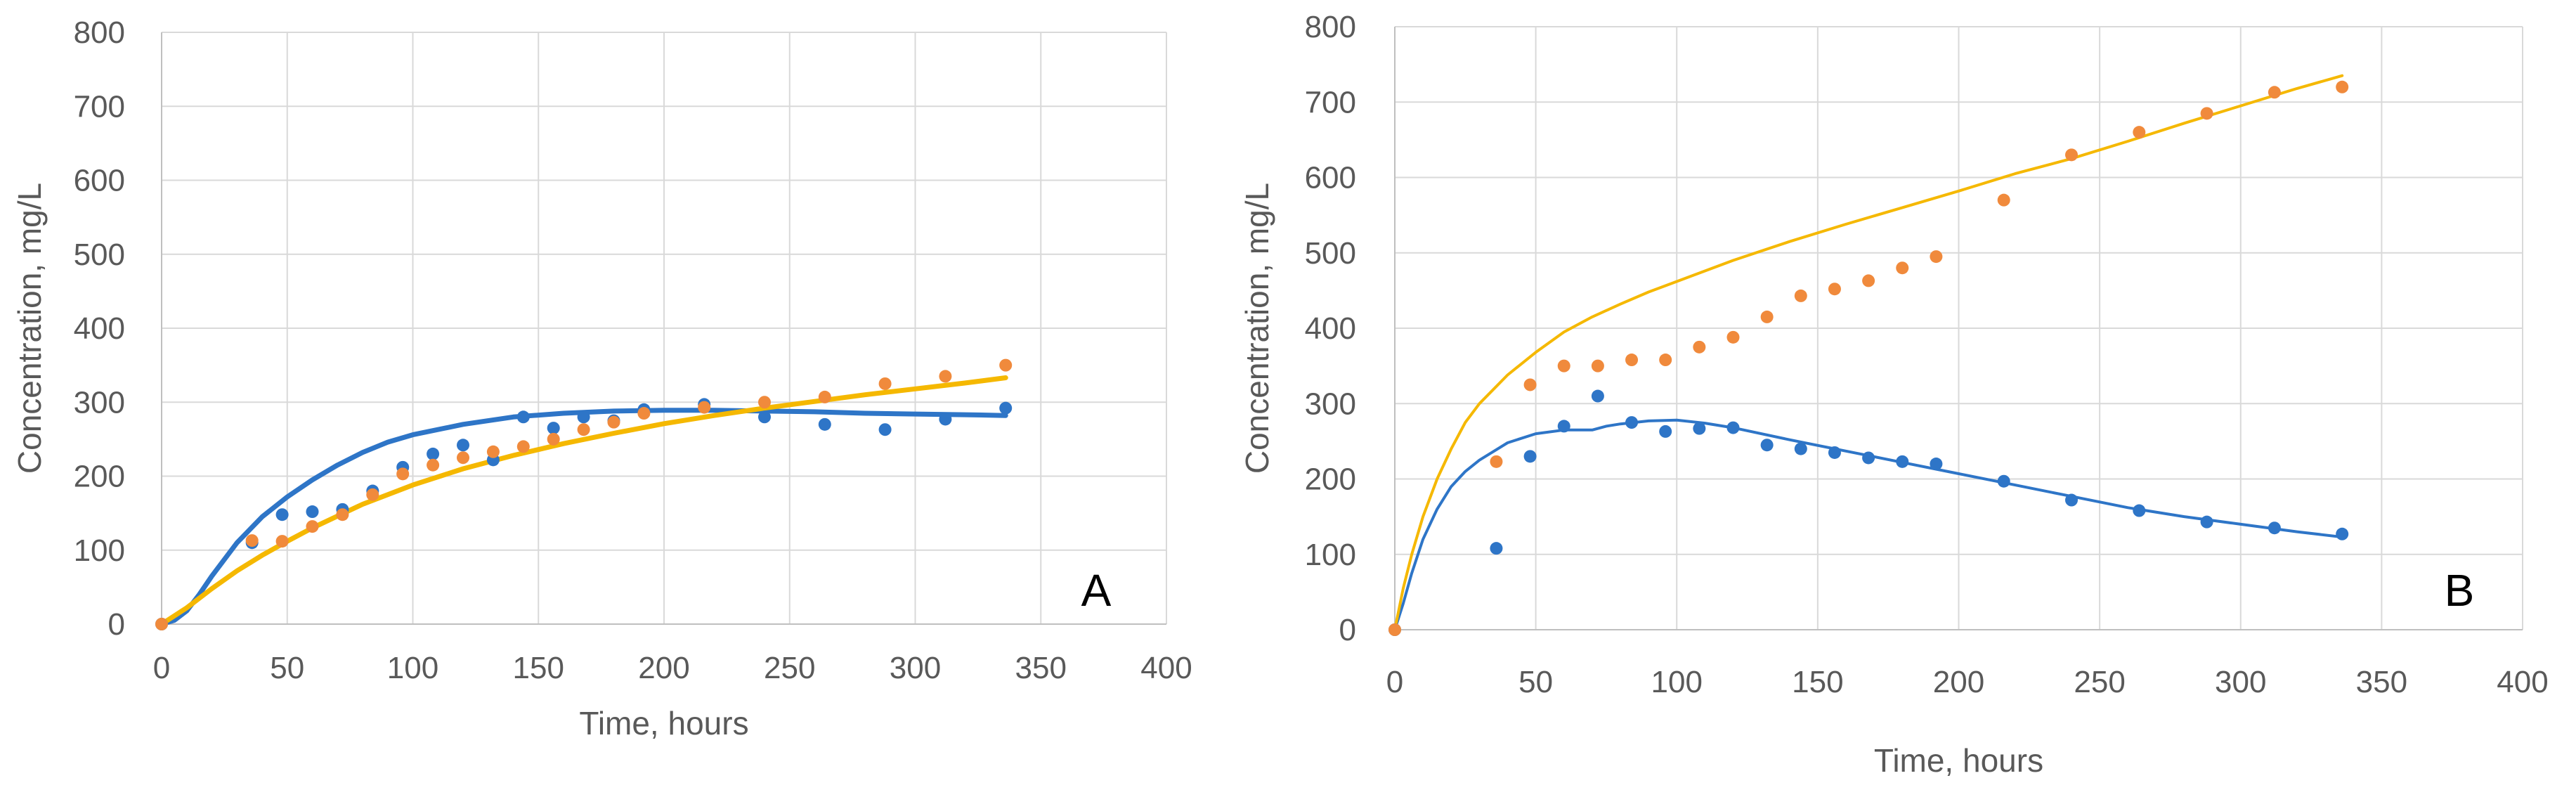  What do you see at coordinates (663, 723) in the screenshot?
I see `x-axis-title: Time, hours` at bounding box center [663, 723].